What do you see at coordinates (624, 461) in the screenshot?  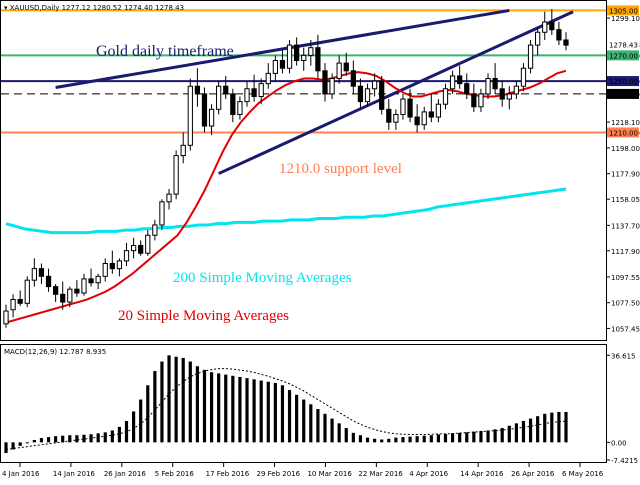 I see `macd-tick-label: -7.4215` at bounding box center [624, 461].